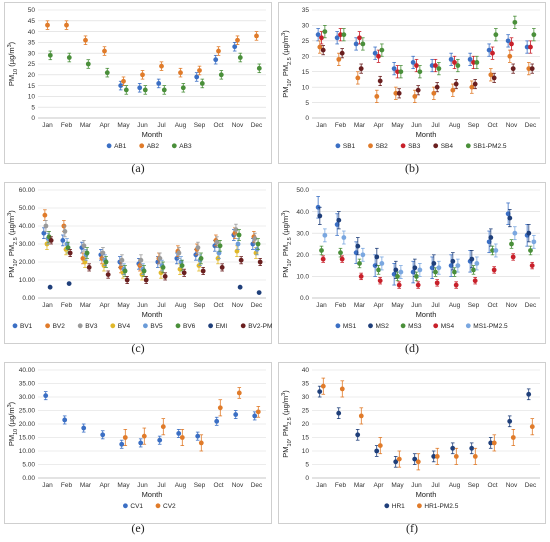 This screenshot has height=542, width=550. What do you see at coordinates (412, 528) in the screenshot?
I see `panel-label-f: (f)` at bounding box center [412, 528].